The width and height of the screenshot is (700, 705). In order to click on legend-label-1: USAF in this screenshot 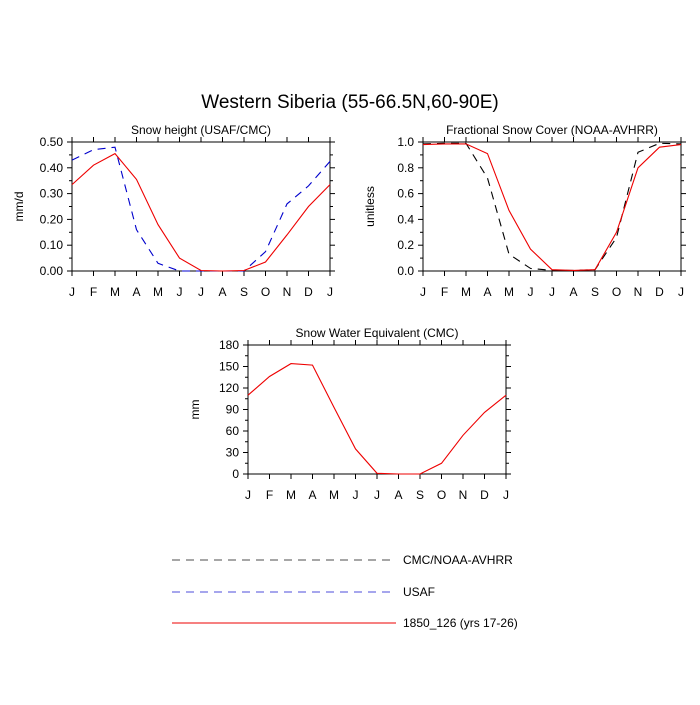, I will do `click(419, 592)`.